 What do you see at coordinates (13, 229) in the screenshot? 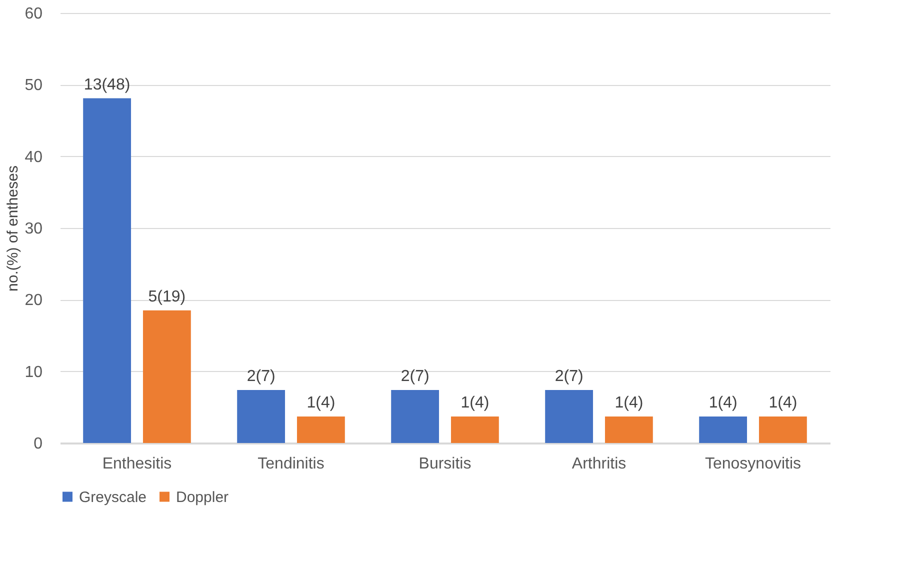
I see `y-axis-title: no.(%) of entheses` at bounding box center [13, 229].